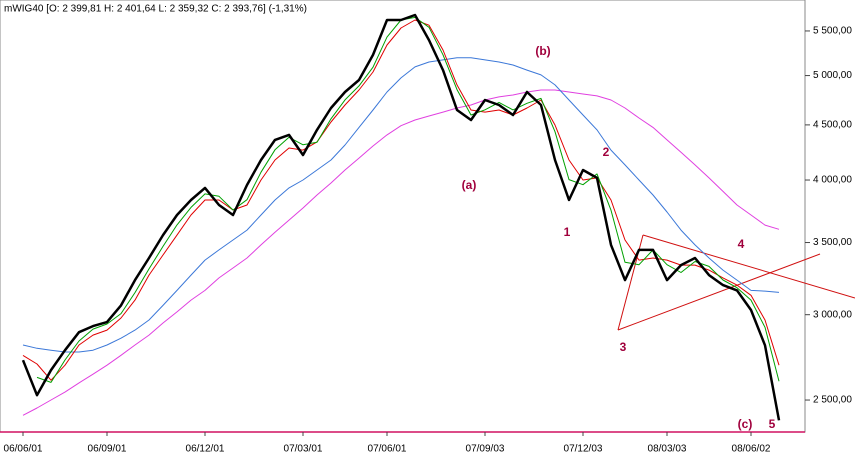 This screenshot has height=456, width=855. Describe the element at coordinates (832, 31) in the screenshot. I see `y-tick-label: 5 500,00` at that location.